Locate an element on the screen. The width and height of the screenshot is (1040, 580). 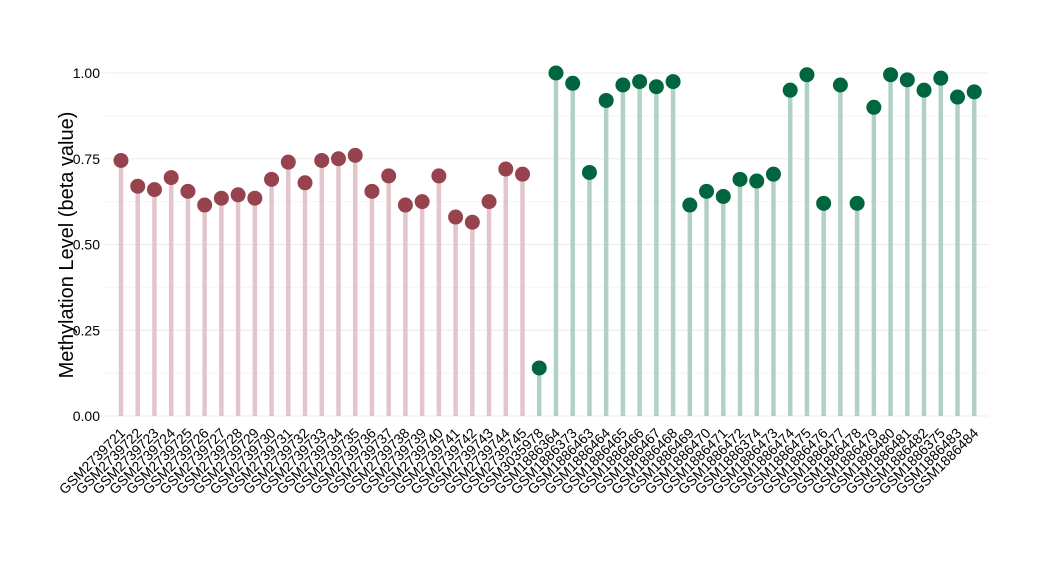
y-tick-label: 0.50 is located at coordinates (86, 245).